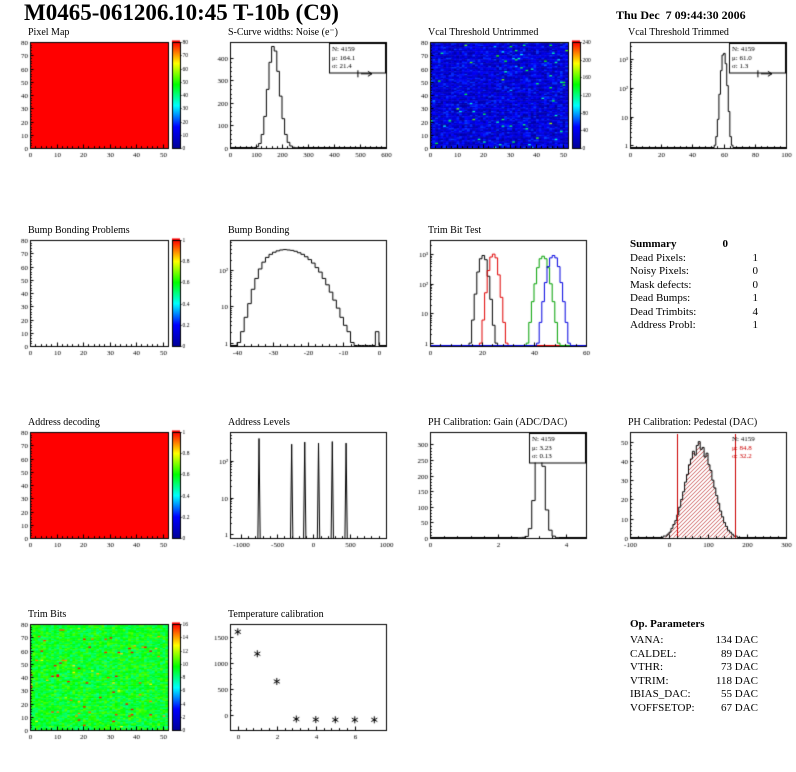 The height and width of the screenshot is (772, 796). I want to click on summary-label: Mask defects:, so click(661, 284).